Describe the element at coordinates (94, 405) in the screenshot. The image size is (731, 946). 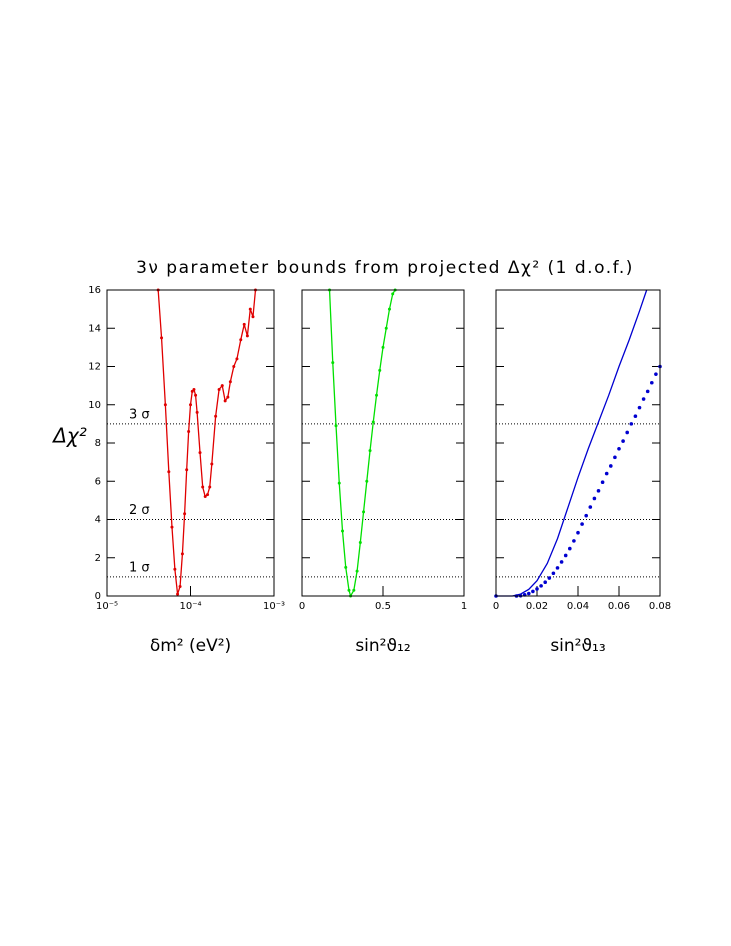
I see `y-tick-label: 10` at that location.